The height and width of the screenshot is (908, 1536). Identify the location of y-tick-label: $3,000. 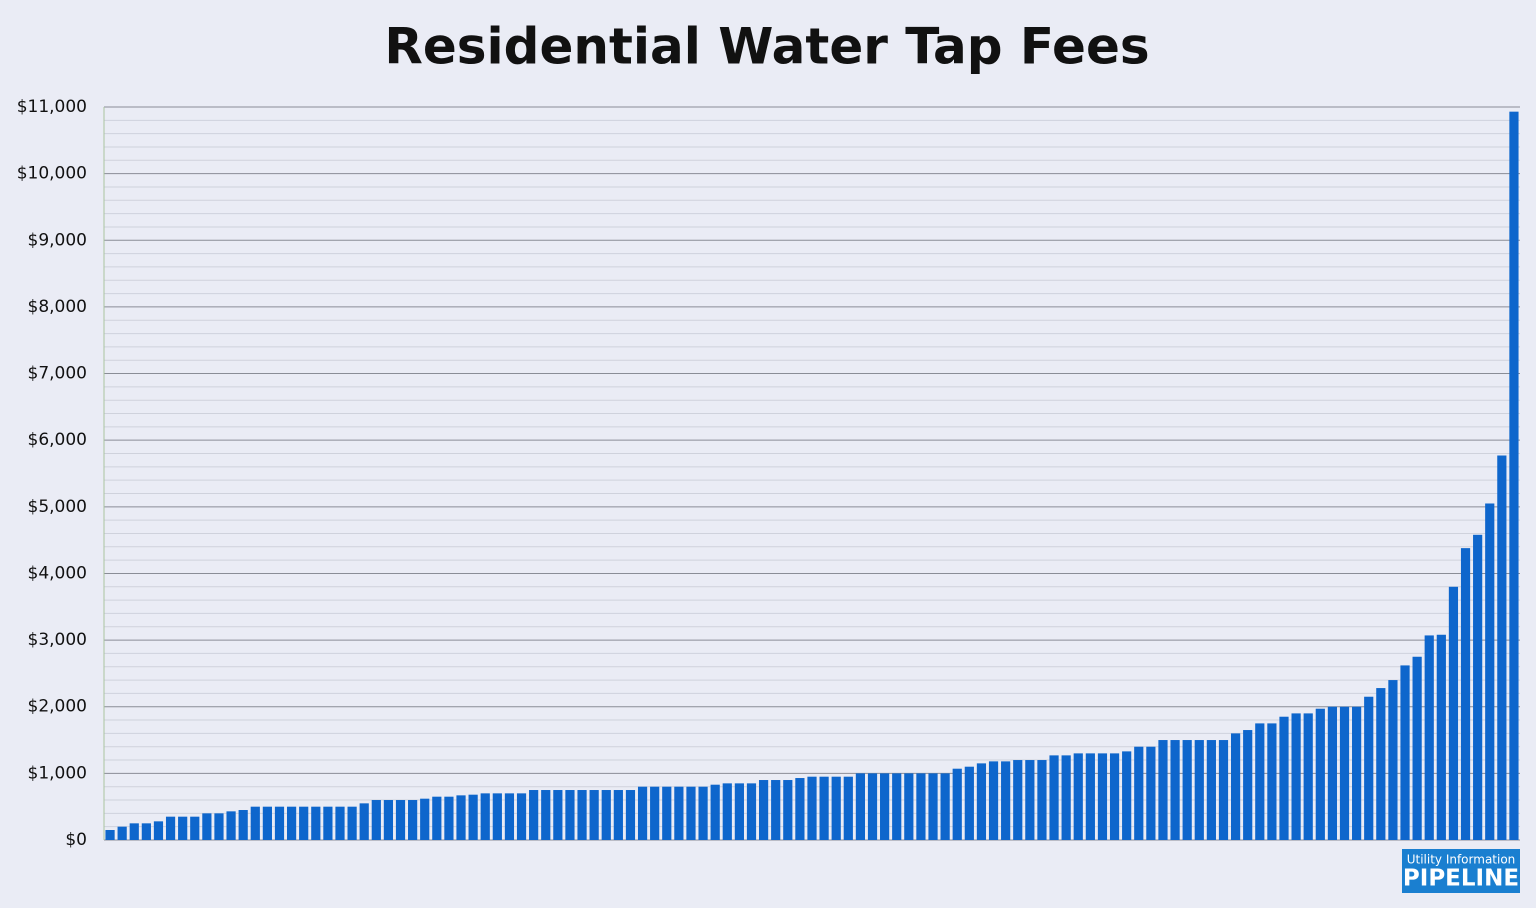
(57, 640).